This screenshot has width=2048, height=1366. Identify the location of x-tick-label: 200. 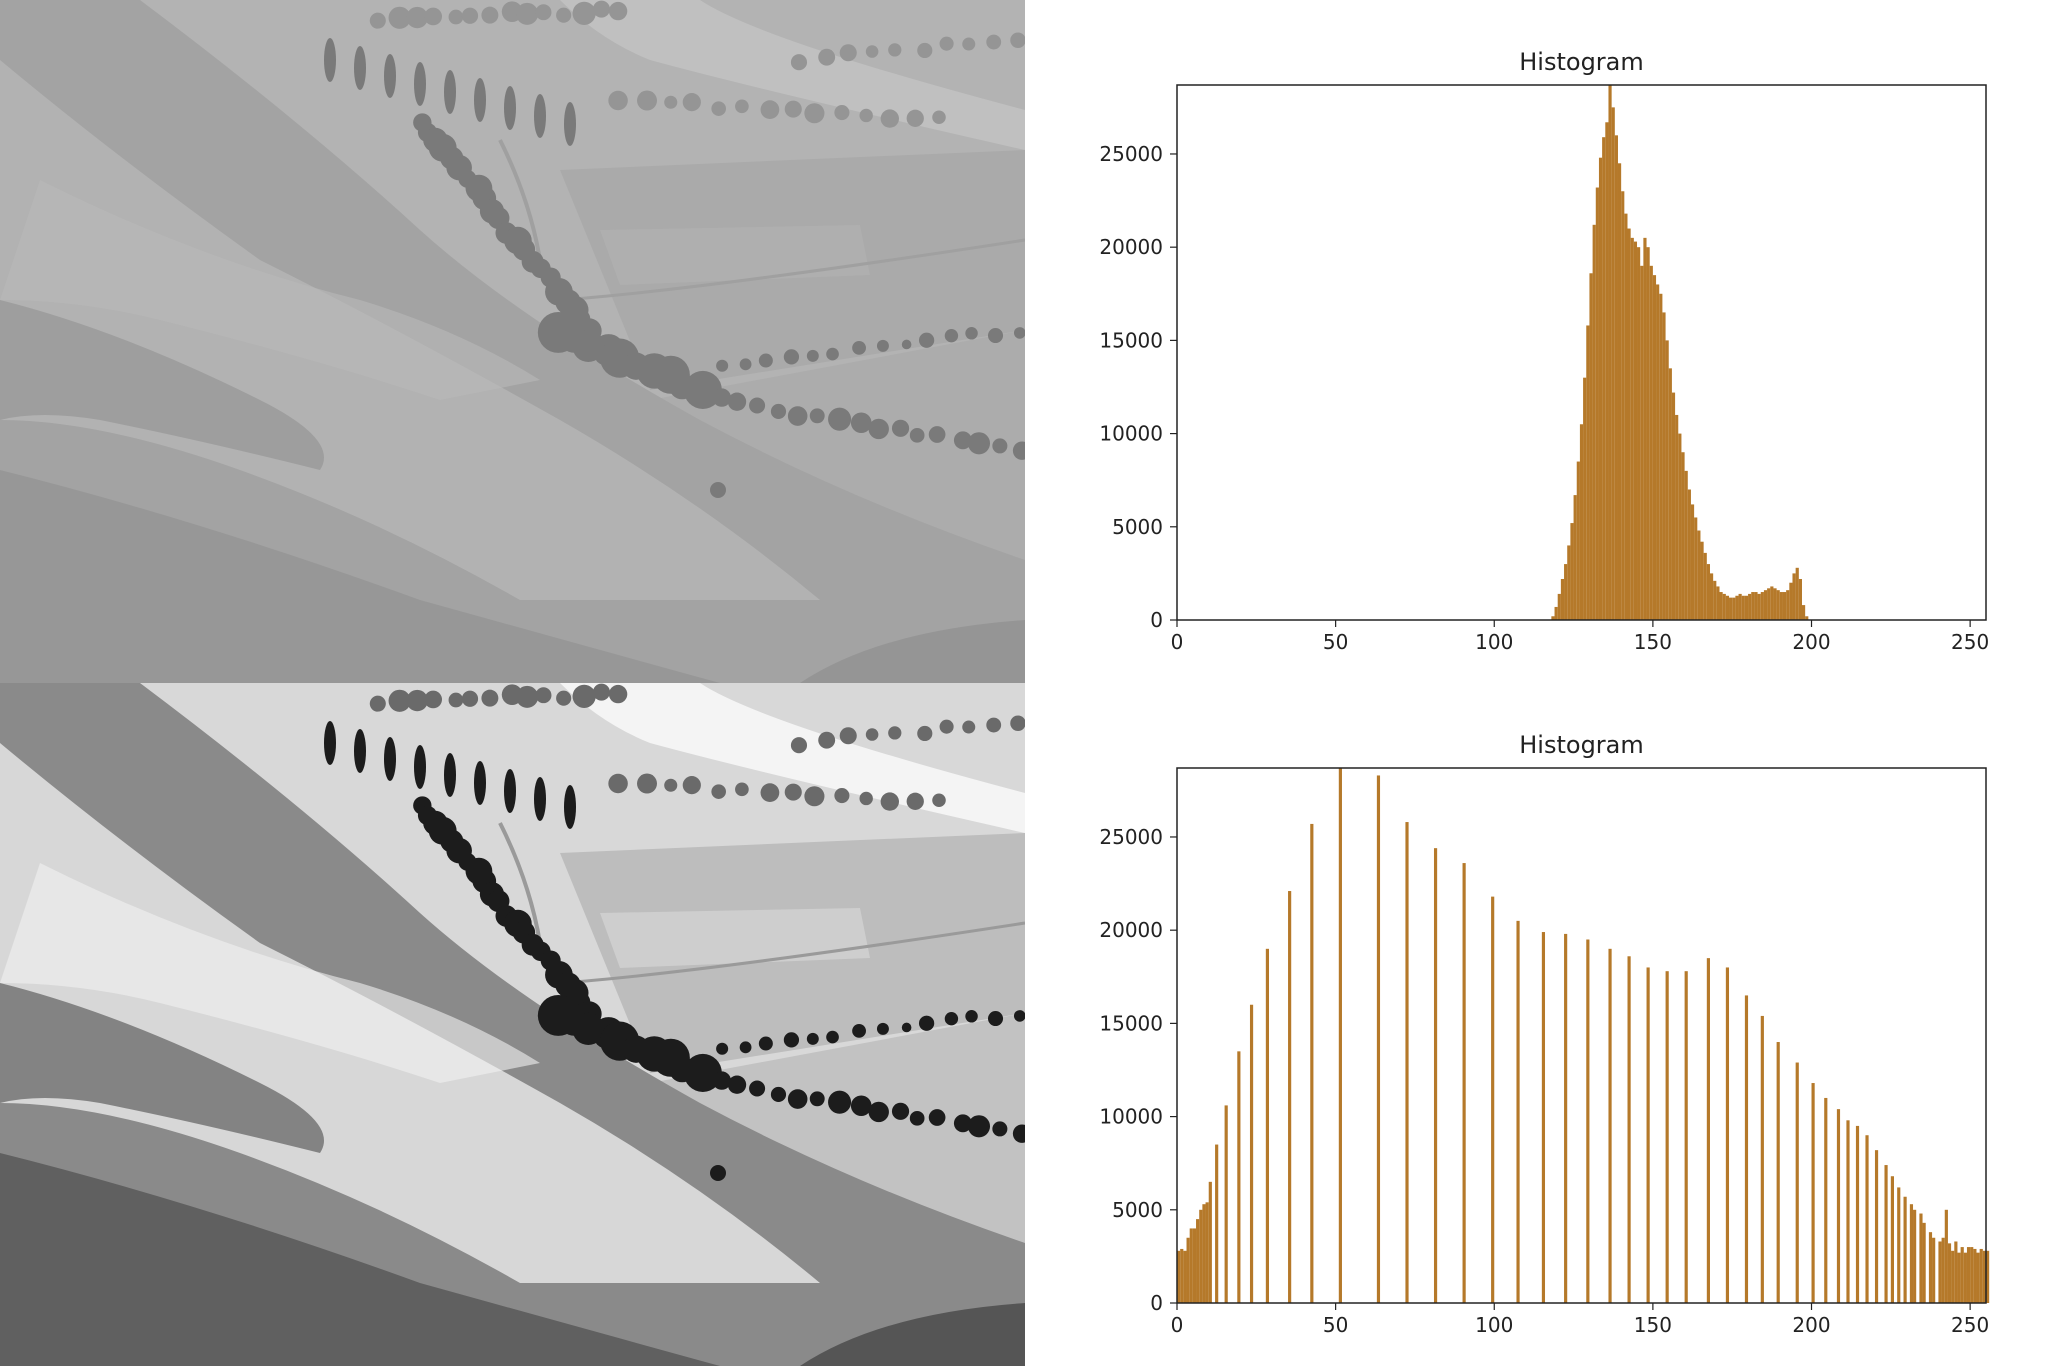
(1811, 642).